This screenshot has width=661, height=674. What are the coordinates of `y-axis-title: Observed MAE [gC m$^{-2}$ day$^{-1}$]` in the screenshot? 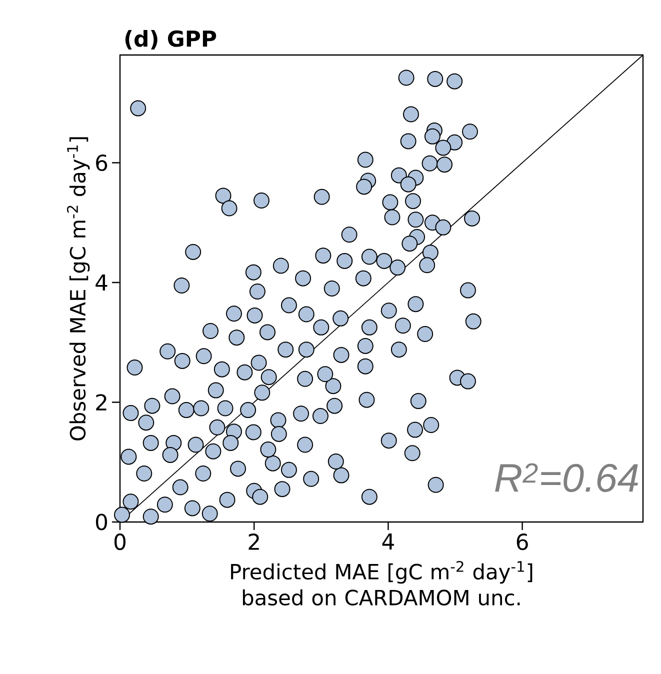 It's located at (78, 288).